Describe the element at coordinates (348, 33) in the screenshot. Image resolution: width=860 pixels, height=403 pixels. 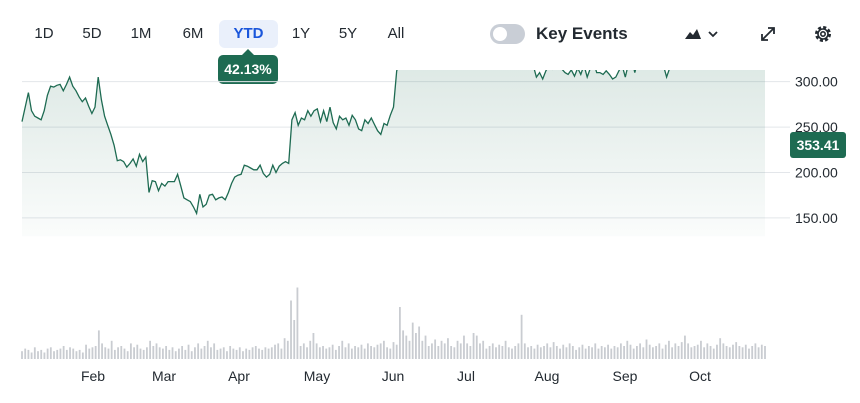
I see `range-tab-5y: 5Y` at that location.